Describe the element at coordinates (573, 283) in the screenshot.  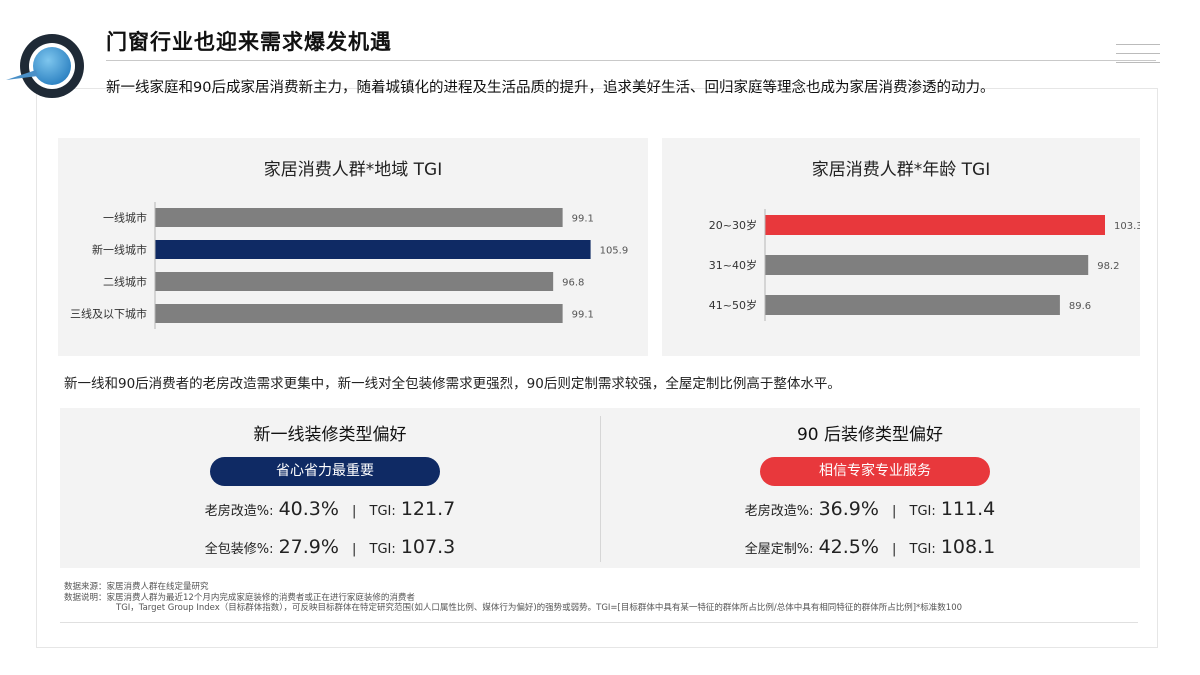
I see `bar-value-label: 96.8` at that location.